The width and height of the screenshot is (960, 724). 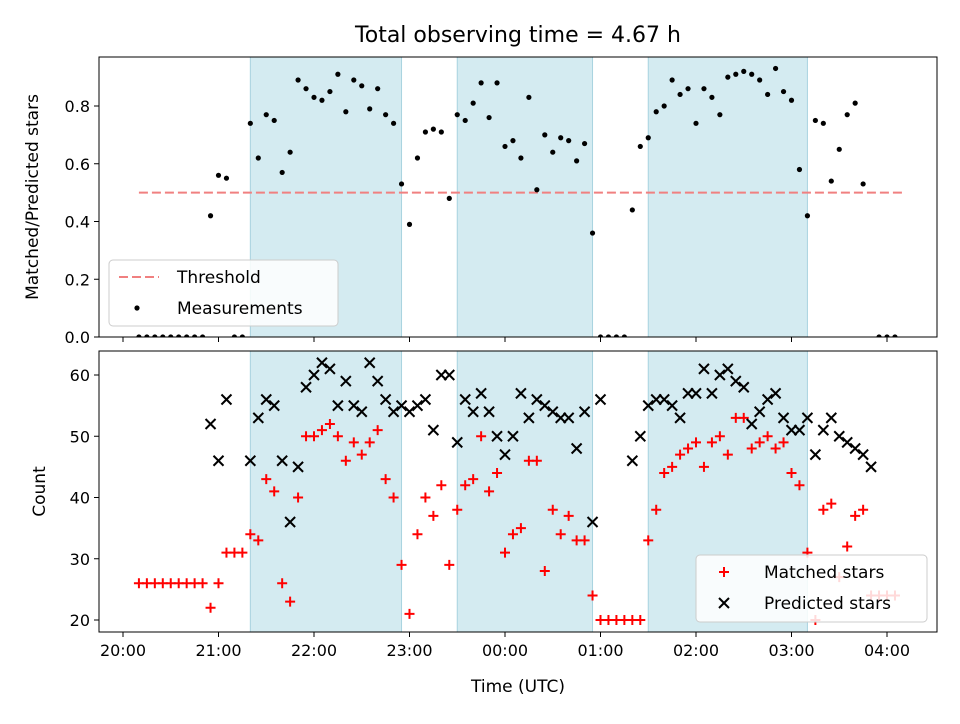 I want to click on legend-marker, so click(x=137, y=308).